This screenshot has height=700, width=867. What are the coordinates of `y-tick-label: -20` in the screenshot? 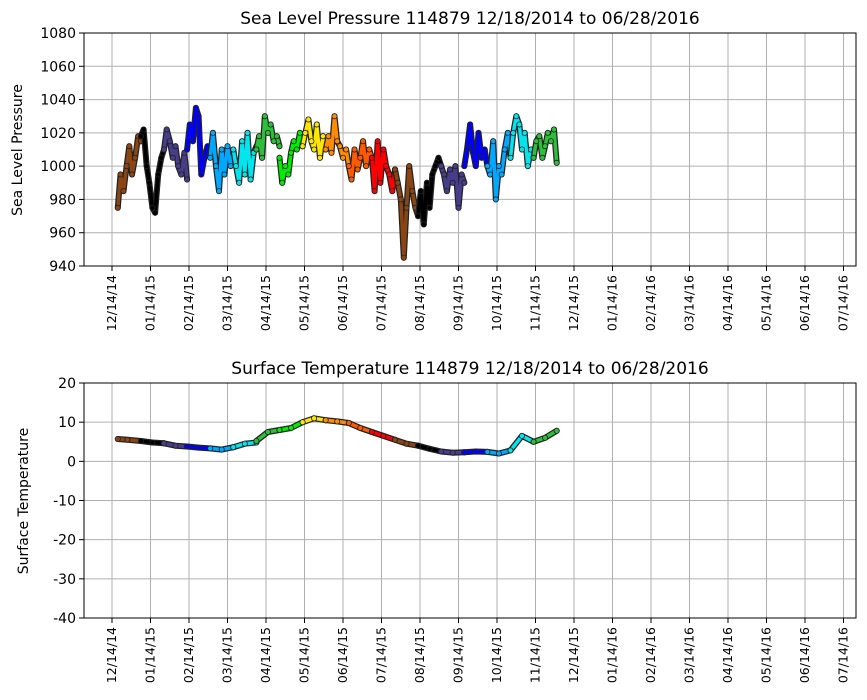 It's located at (64, 541).